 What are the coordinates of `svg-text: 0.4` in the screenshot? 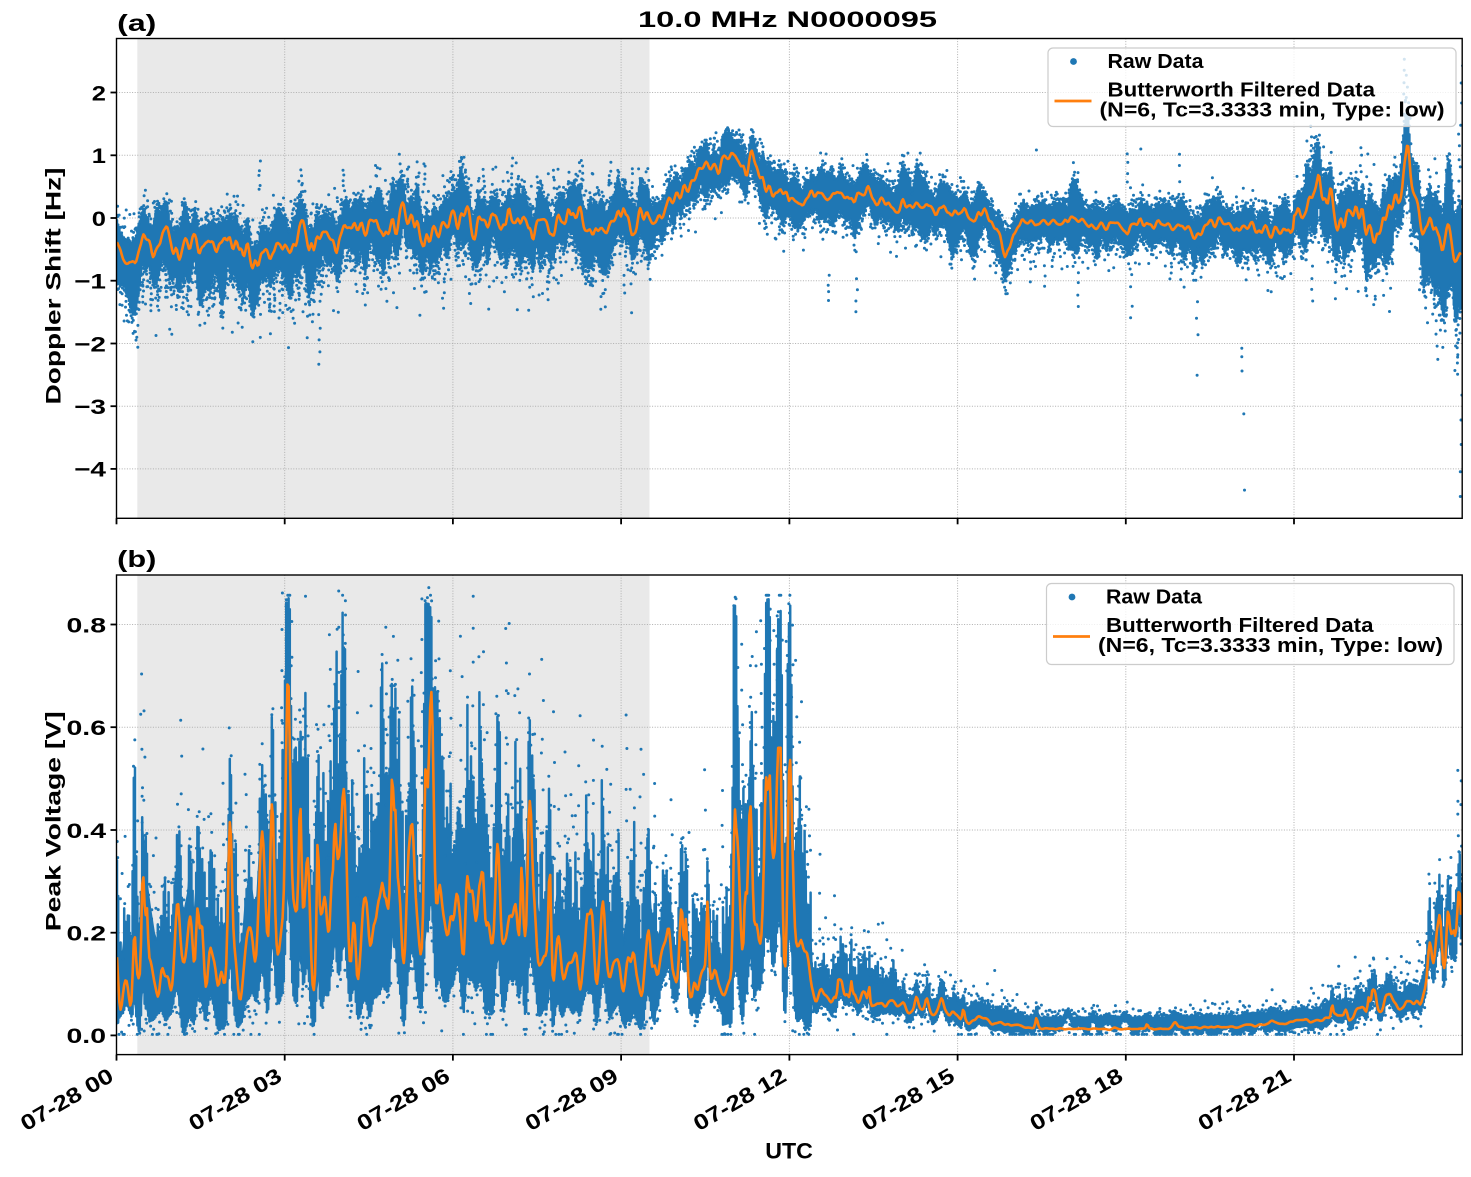 It's located at (87, 831).